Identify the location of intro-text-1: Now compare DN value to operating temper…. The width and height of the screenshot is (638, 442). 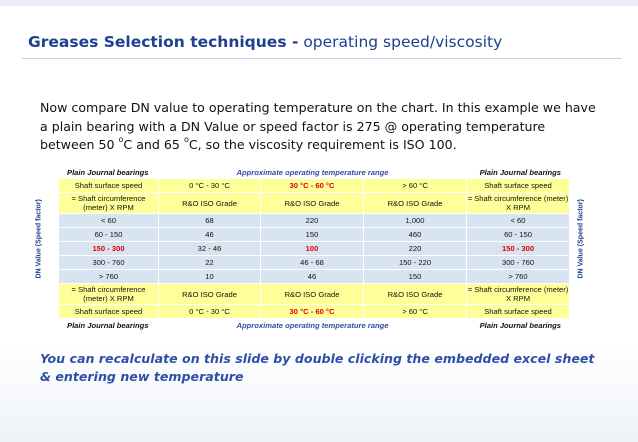
(318, 126).